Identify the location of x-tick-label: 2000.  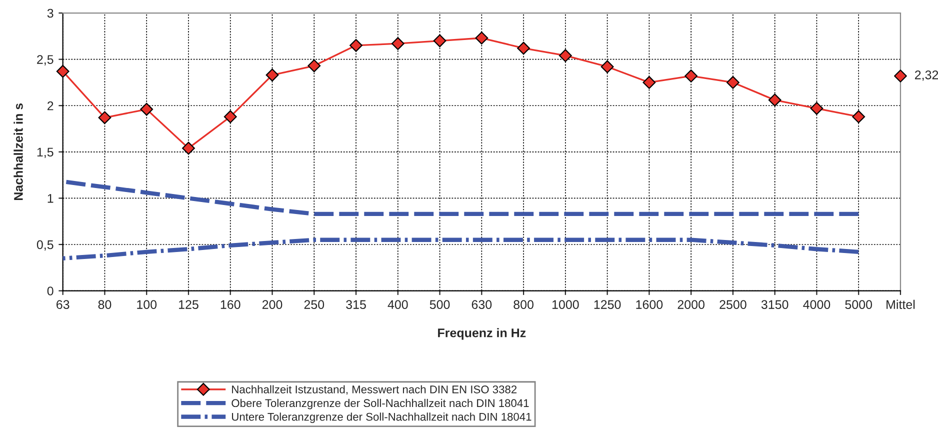
(691, 304).